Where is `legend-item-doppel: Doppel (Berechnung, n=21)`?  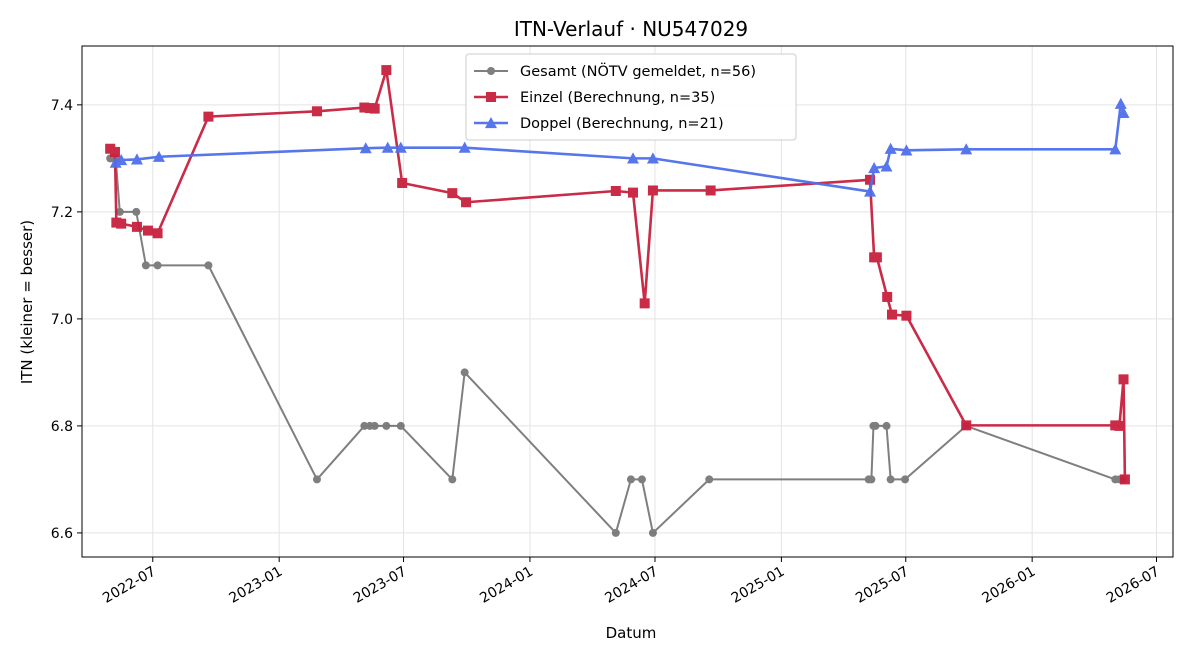
legend-item-doppel: Doppel (Berechnung, n=21) is located at coordinates (599, 124).